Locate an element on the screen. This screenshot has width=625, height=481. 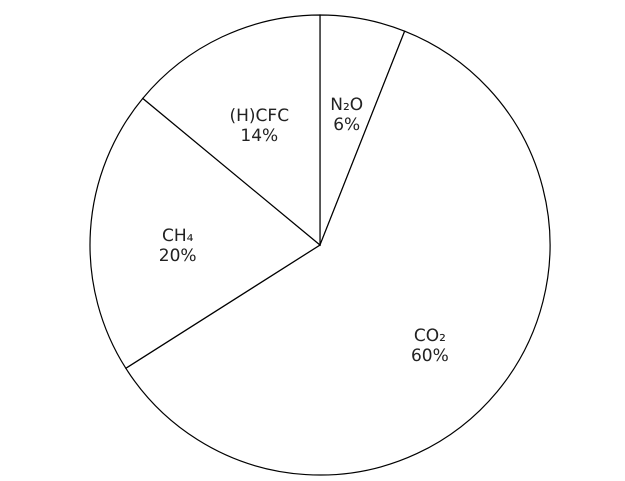
data-label: 6% is located at coordinates (346, 124).